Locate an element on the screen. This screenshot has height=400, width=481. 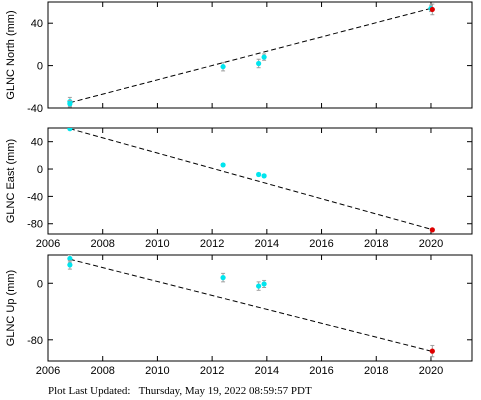
plot-updated-label: Plot Last Updated: is located at coordinates (89, 391).